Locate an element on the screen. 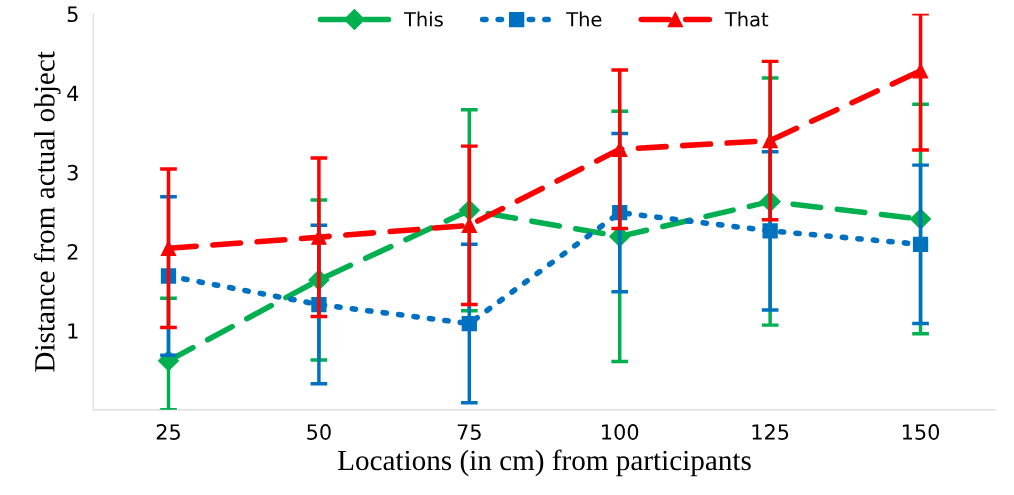  legend-label: This is located at coordinates (423, 19).